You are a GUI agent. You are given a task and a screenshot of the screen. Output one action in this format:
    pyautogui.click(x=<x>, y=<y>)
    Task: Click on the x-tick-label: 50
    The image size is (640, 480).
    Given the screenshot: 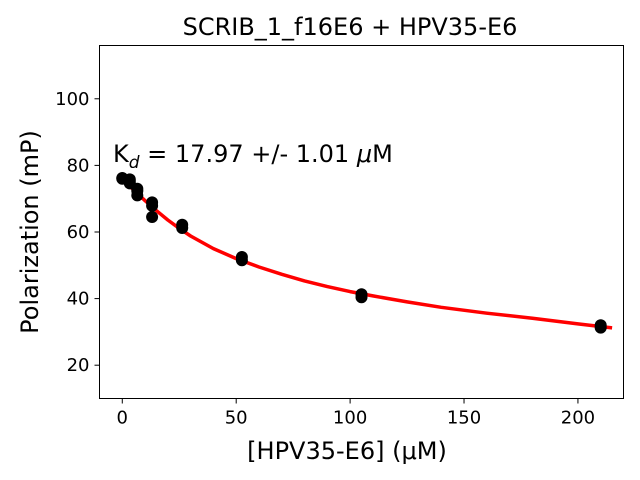 What is the action you would take?
    pyautogui.click(x=236, y=418)
    